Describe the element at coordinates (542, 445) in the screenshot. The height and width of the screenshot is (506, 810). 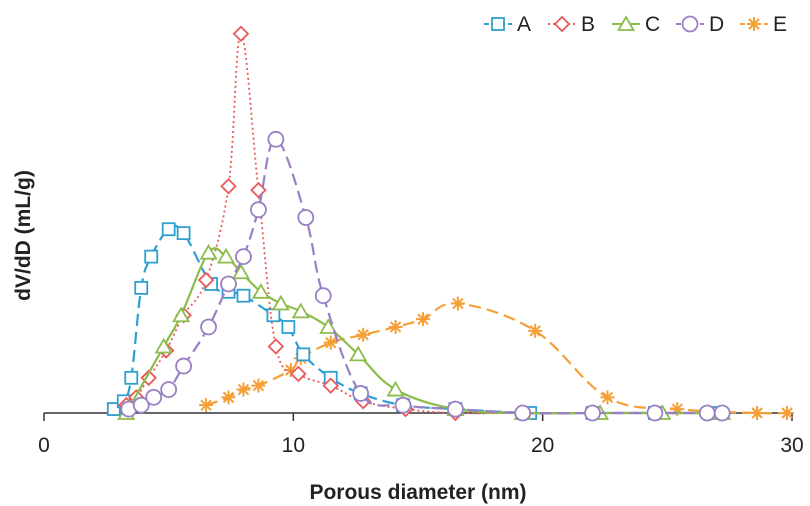
I see `x-tick-label: 20` at that location.